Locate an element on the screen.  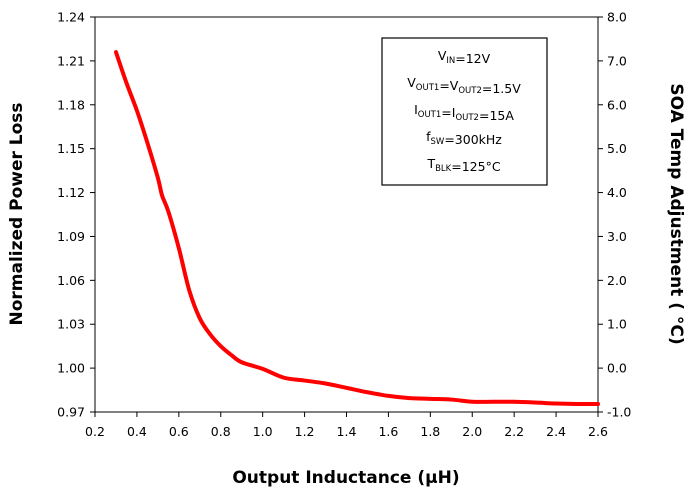
x-tick-label: 0.6 is located at coordinates (179, 431).